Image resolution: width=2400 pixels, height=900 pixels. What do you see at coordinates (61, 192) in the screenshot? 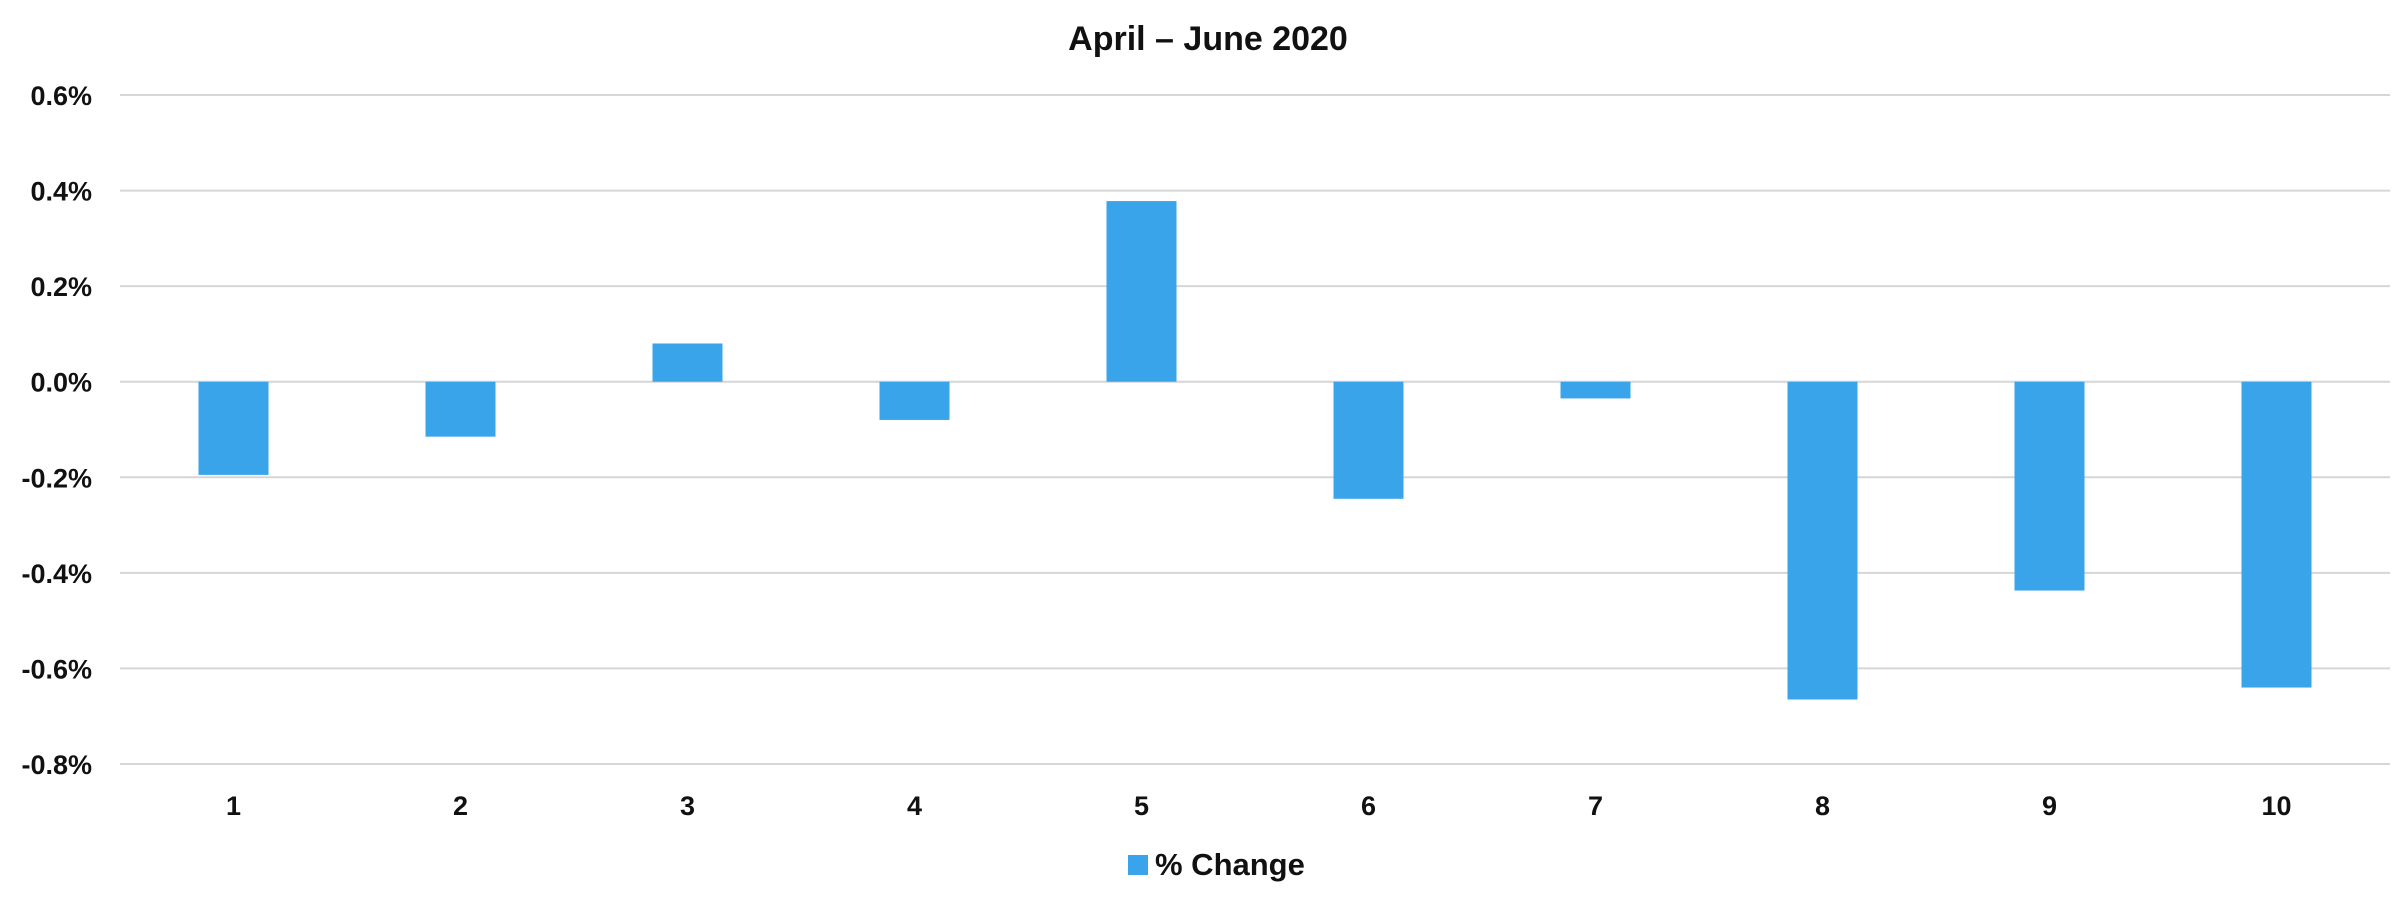
I see `y-tick-label: 0.4%` at bounding box center [61, 192].